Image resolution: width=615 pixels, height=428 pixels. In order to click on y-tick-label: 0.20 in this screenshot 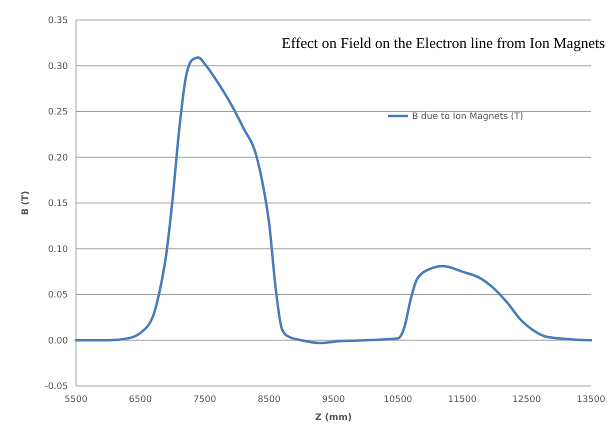, I will do `click(58, 158)`.